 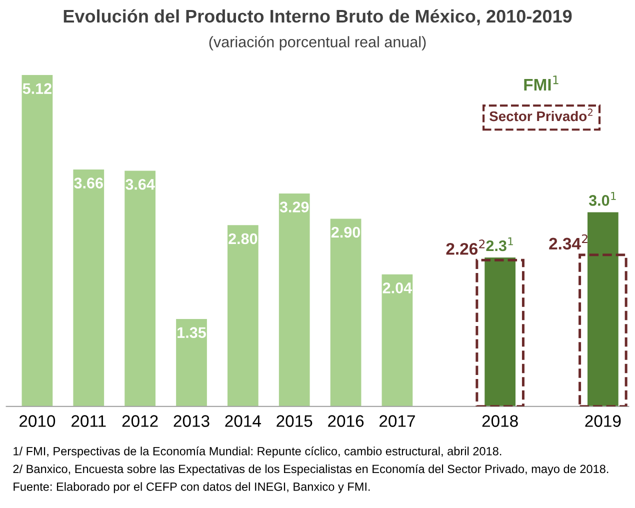 I want to click on source-note: Fuente: Elaborado por el CEFP con datos del INEGI, Banxico y FMI., so click(x=192, y=488).